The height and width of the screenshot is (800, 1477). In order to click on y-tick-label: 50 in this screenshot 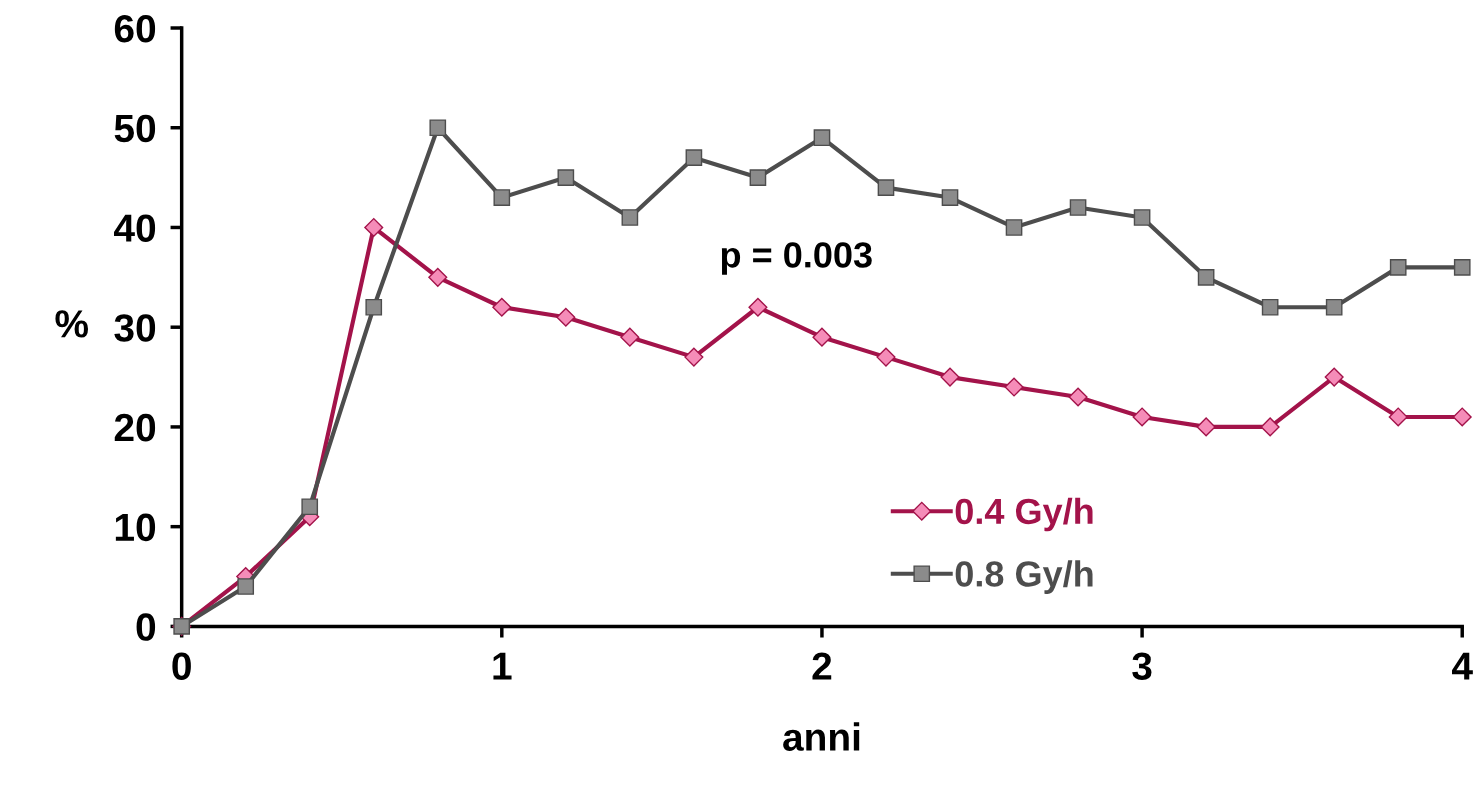, I will do `click(135, 128)`.